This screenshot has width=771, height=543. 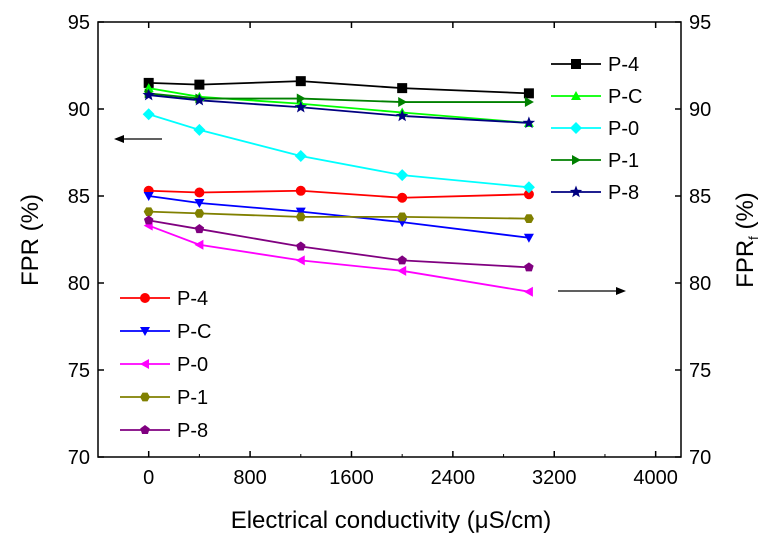 I want to click on y-left-tick-label: 70, so click(x=79, y=458).